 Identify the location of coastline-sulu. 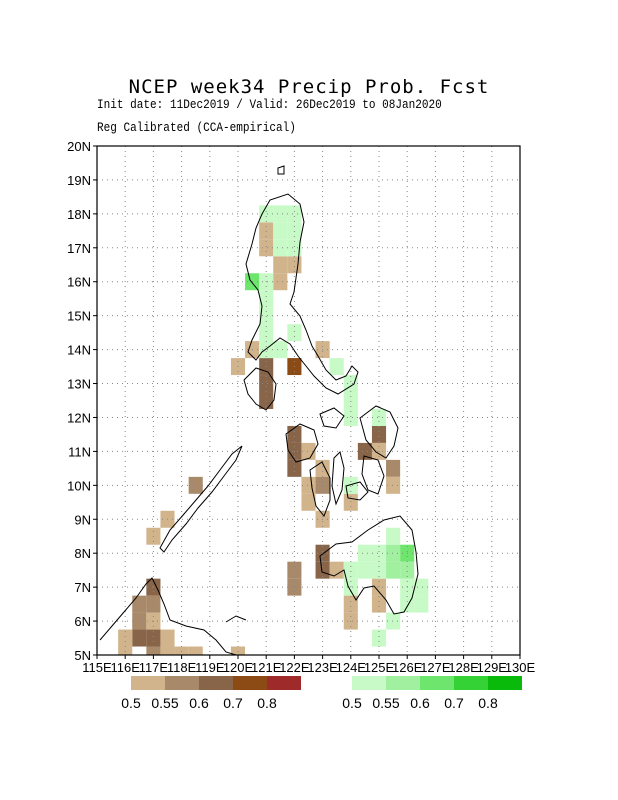
(236, 619).